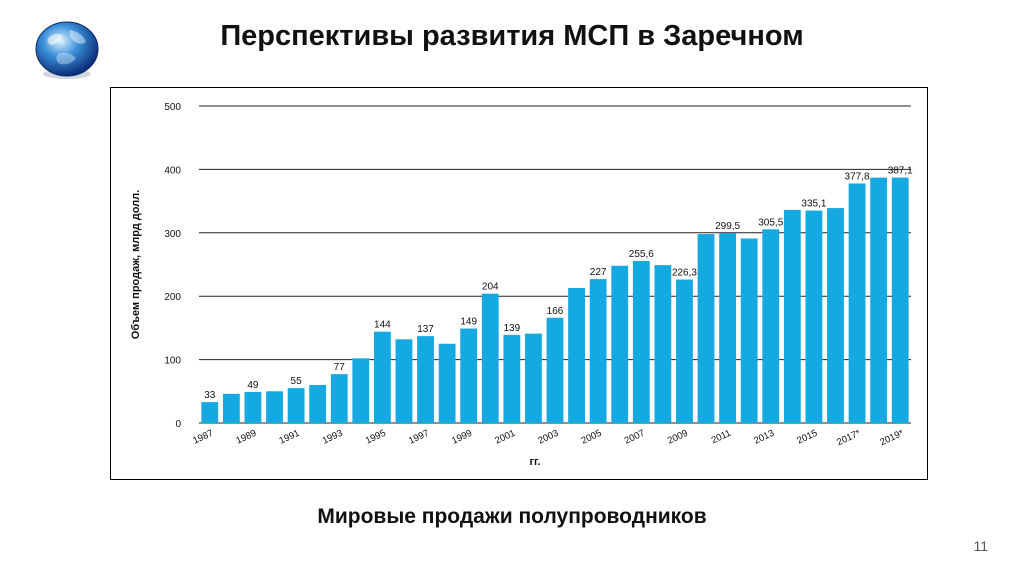 The height and width of the screenshot is (574, 1024). Describe the element at coordinates (512, 516) in the screenshot. I see `chart-caption: Мировые продажи полупроводников` at that location.